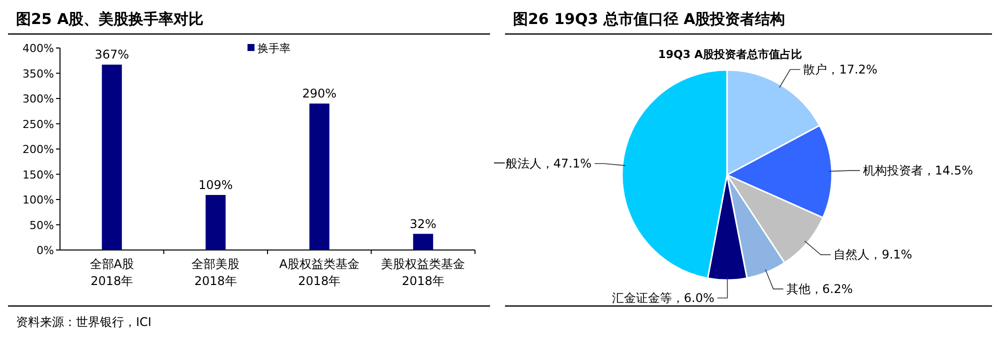  I want to click on x-tick-label: 美股权益类基金 2018年, so click(423, 272).